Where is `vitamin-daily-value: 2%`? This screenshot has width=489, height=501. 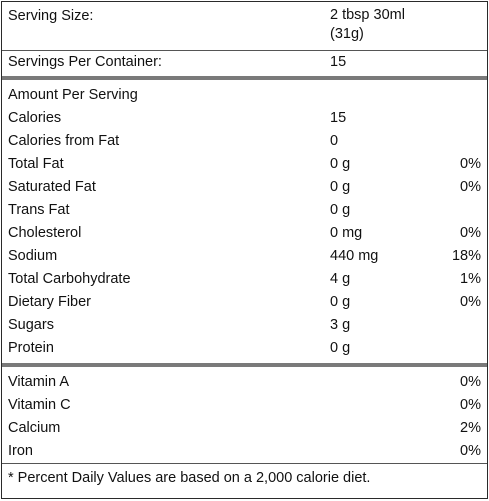
vitamin-daily-value: 2% is located at coordinates (470, 428).